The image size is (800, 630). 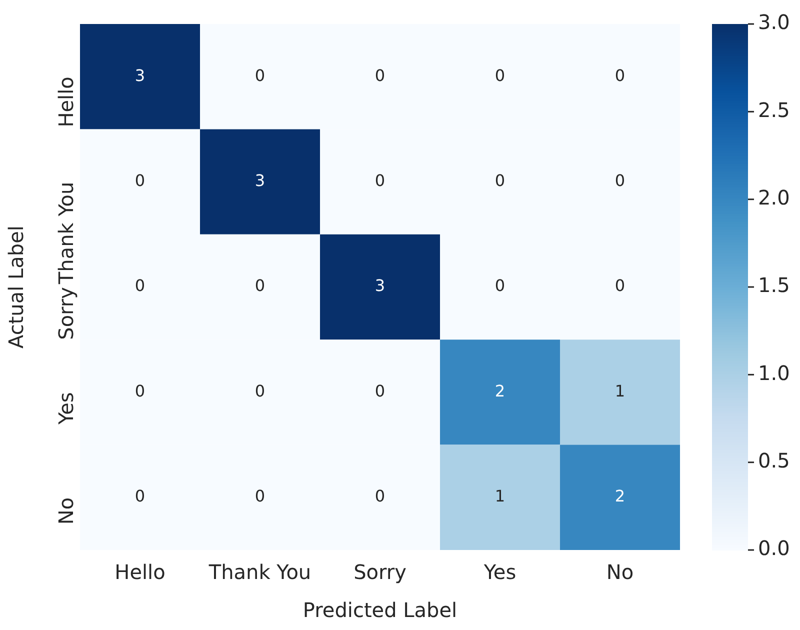 What do you see at coordinates (260, 572) in the screenshot?
I see `x-tick-label: Thank You` at bounding box center [260, 572].